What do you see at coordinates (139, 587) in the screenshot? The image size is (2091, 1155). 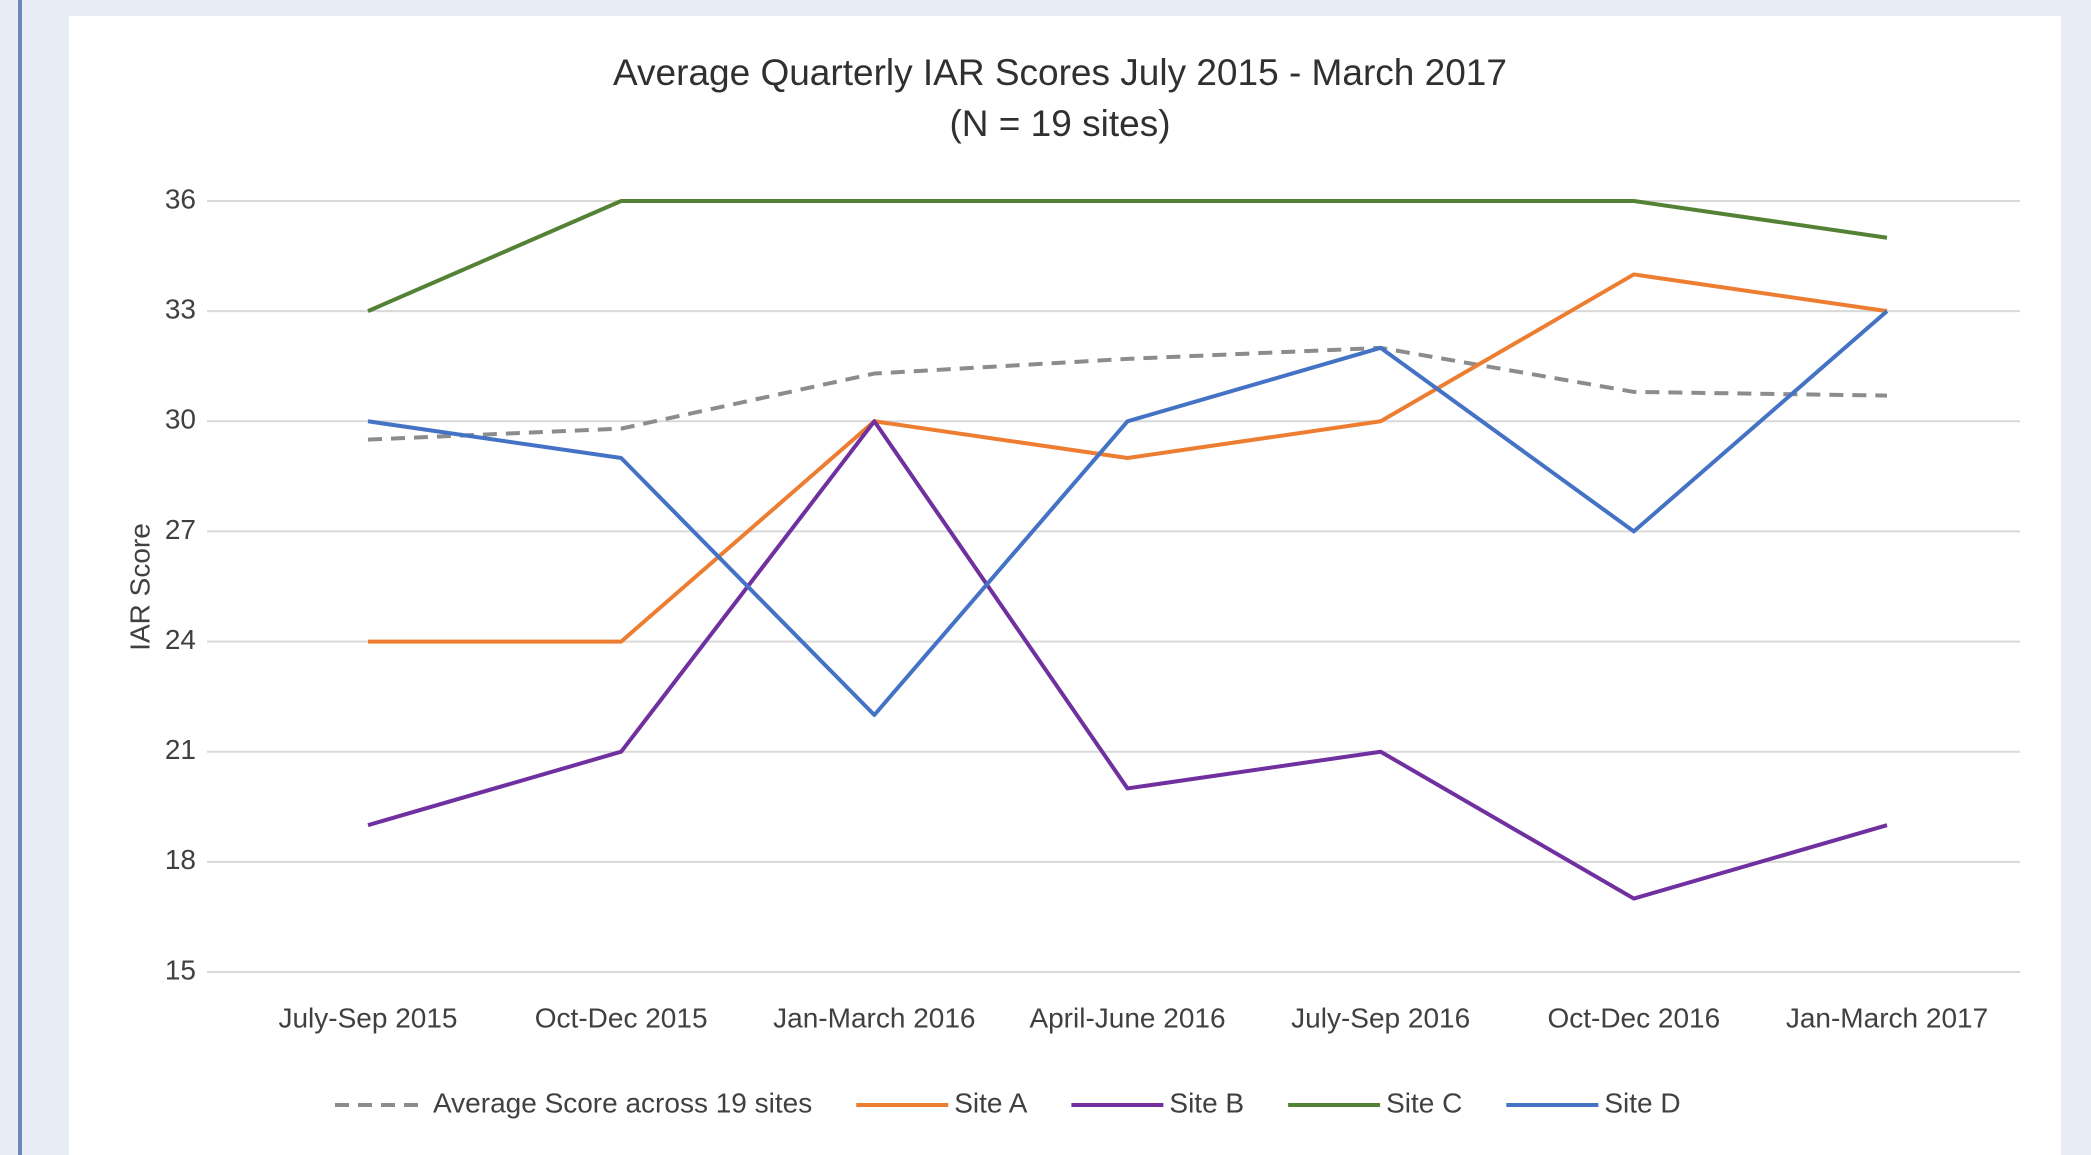 I see `y-axis-label: IAR Score` at bounding box center [139, 587].